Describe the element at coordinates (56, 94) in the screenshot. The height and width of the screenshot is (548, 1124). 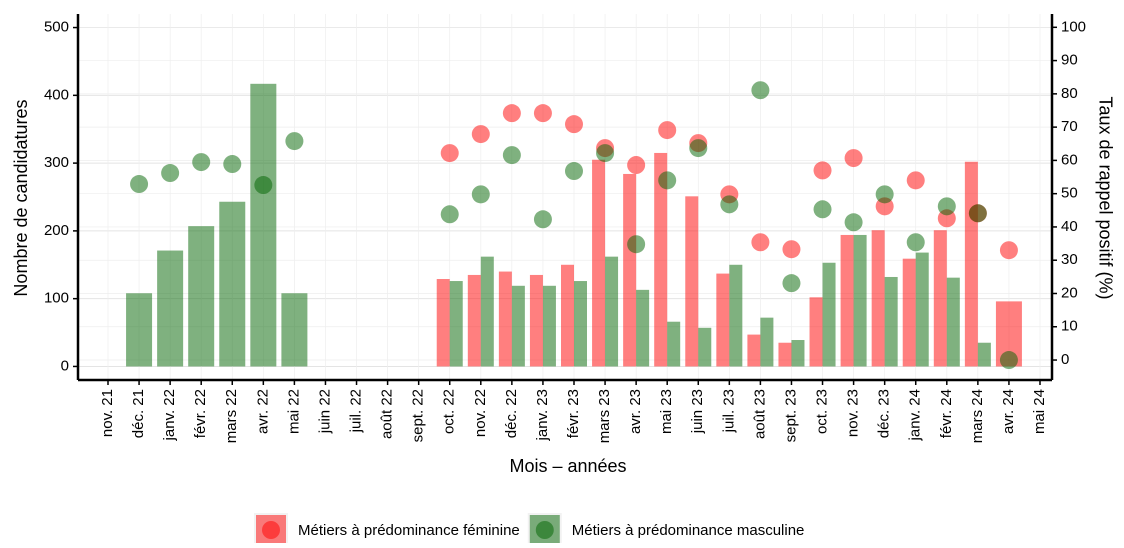
I see `y-tick-label: 400` at that location.